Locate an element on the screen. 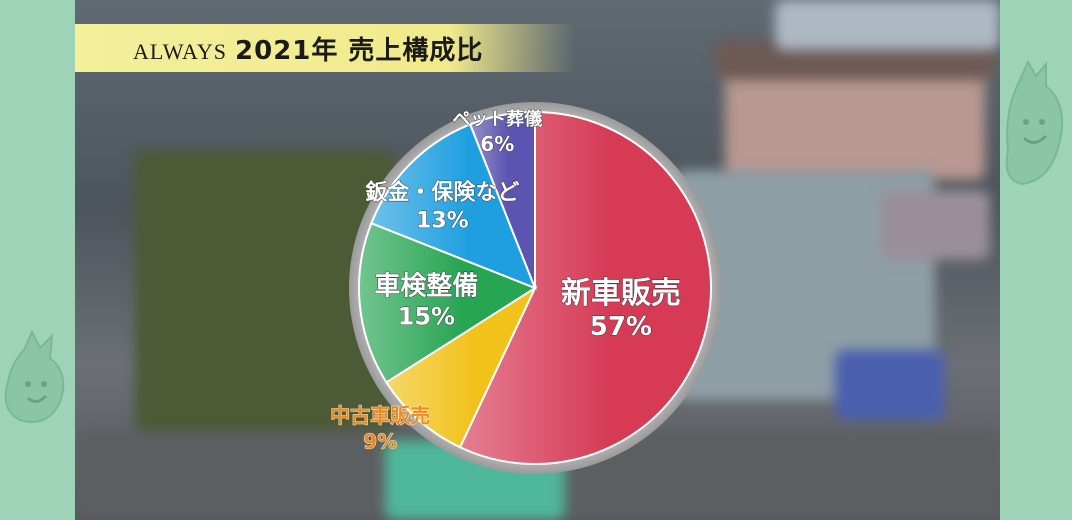  chart-title: ALWAYS 2021年 売上構成比 is located at coordinates (308, 48).